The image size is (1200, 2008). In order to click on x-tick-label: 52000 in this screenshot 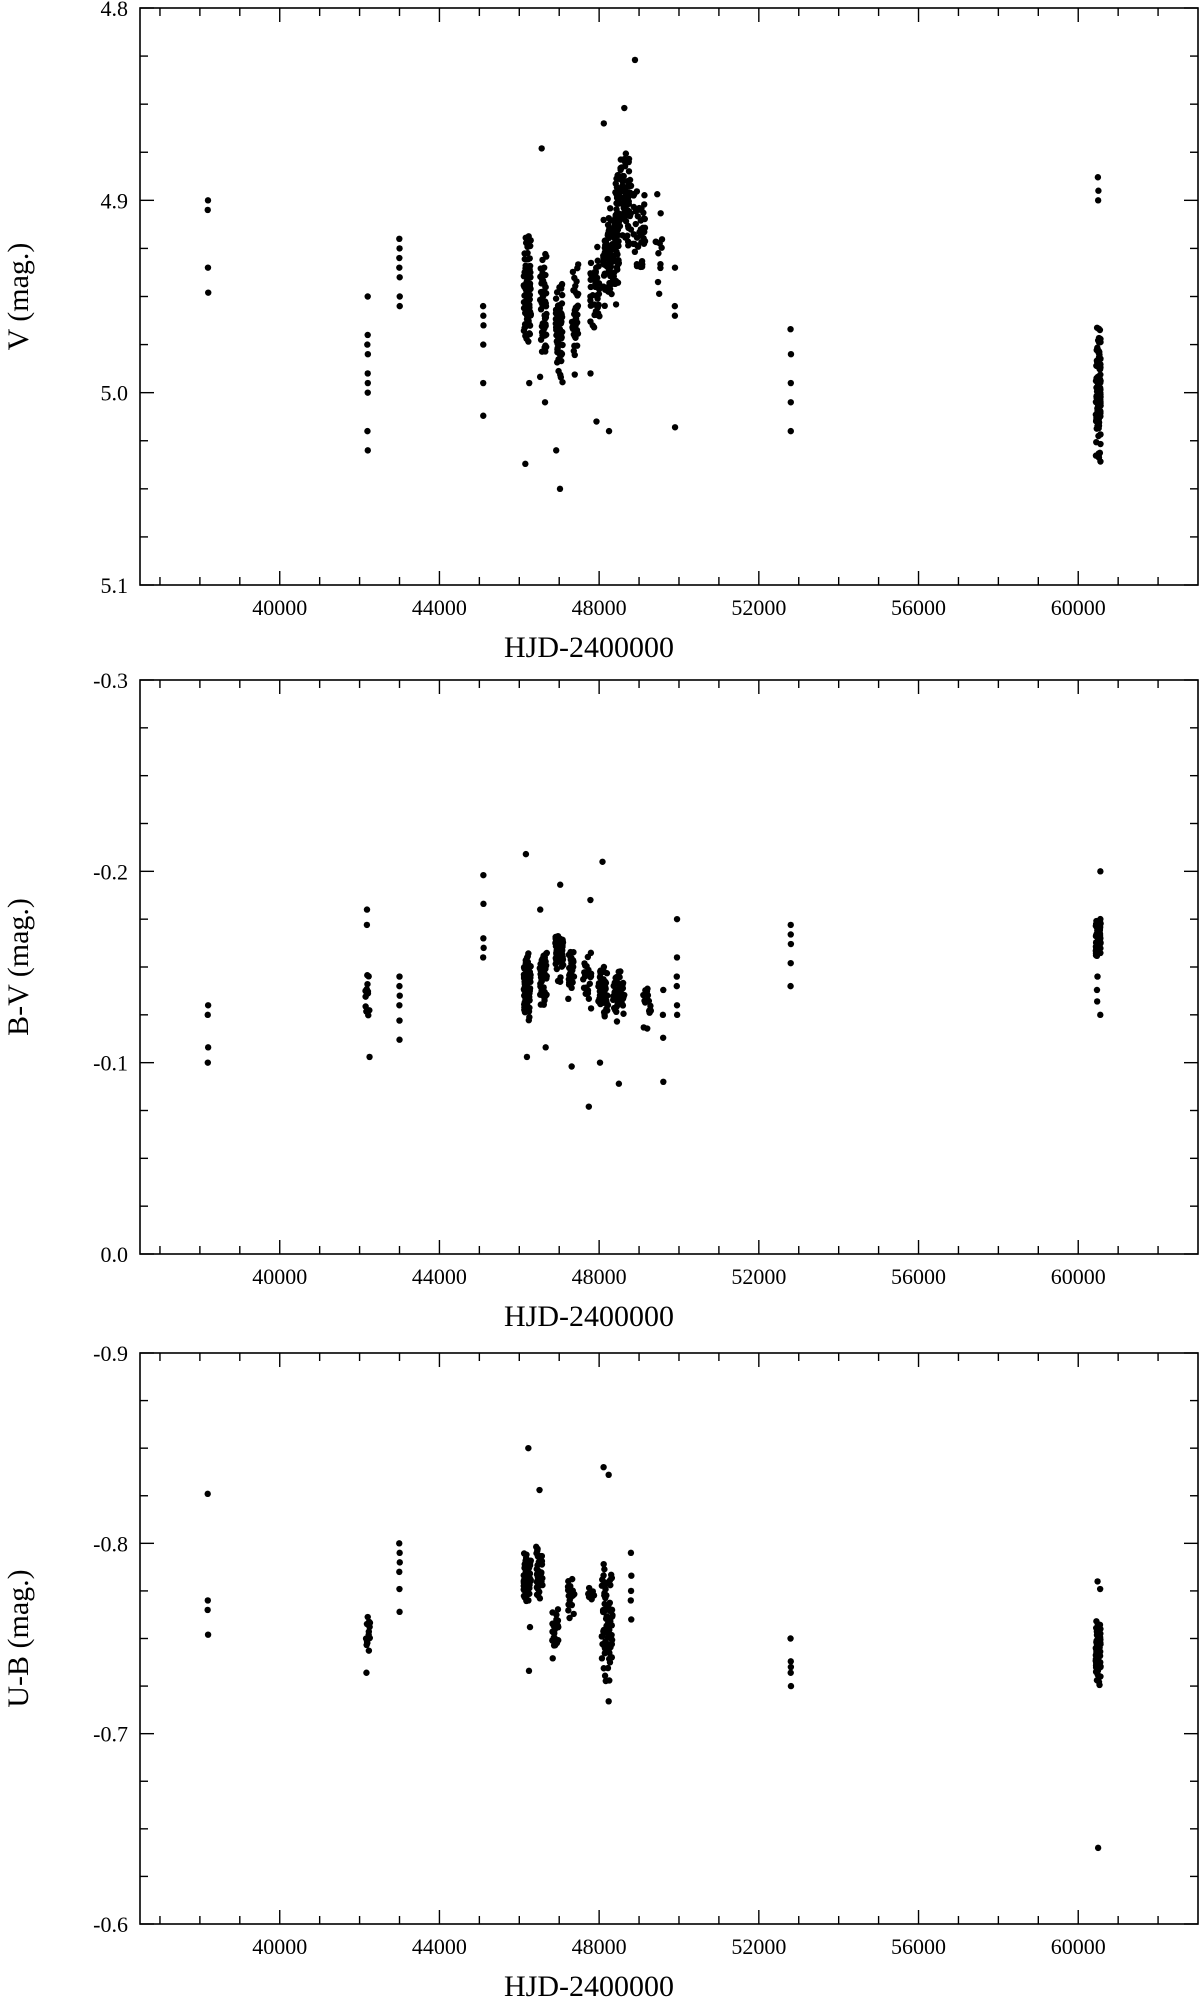, I will do `click(758, 1946)`.